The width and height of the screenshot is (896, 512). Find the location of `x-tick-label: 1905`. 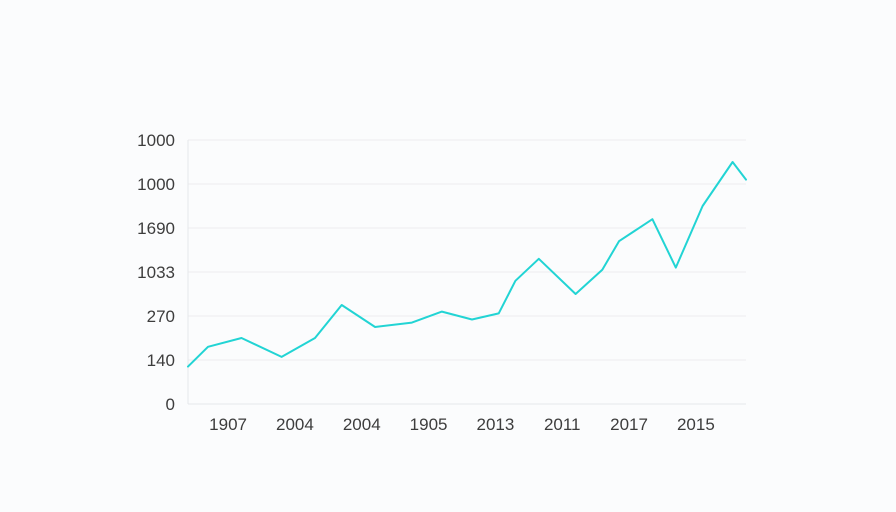

x-tick-label: 1905 is located at coordinates (429, 424).